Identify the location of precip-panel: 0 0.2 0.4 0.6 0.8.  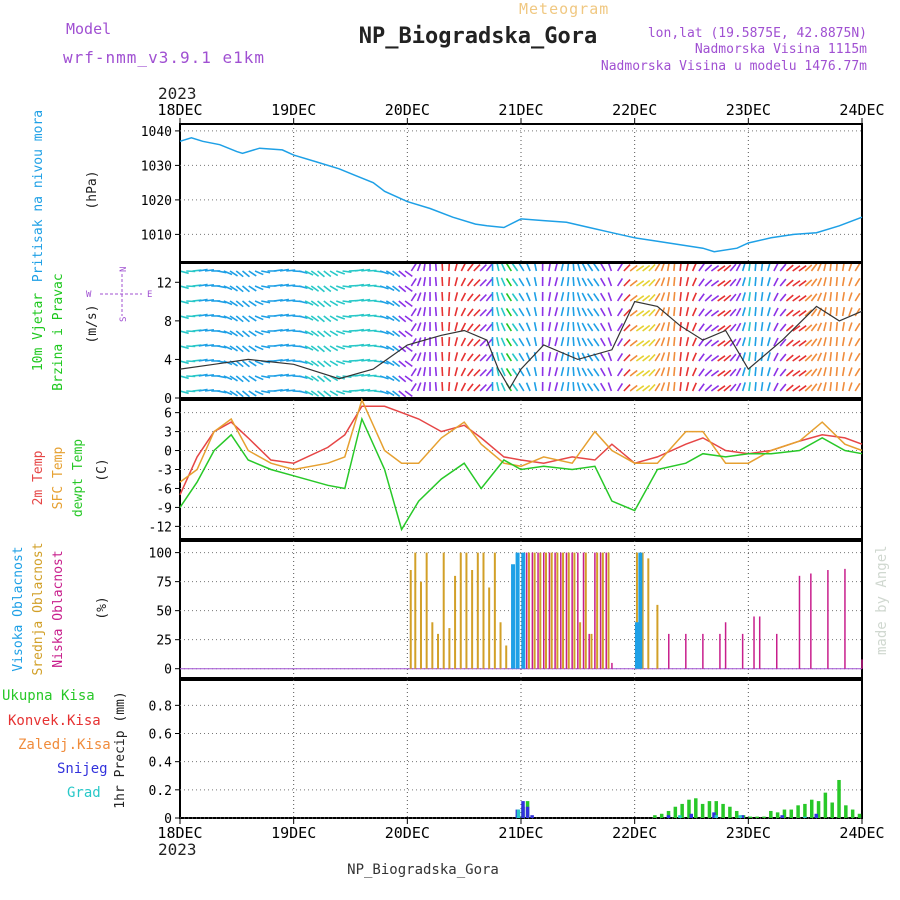
(506, 753).